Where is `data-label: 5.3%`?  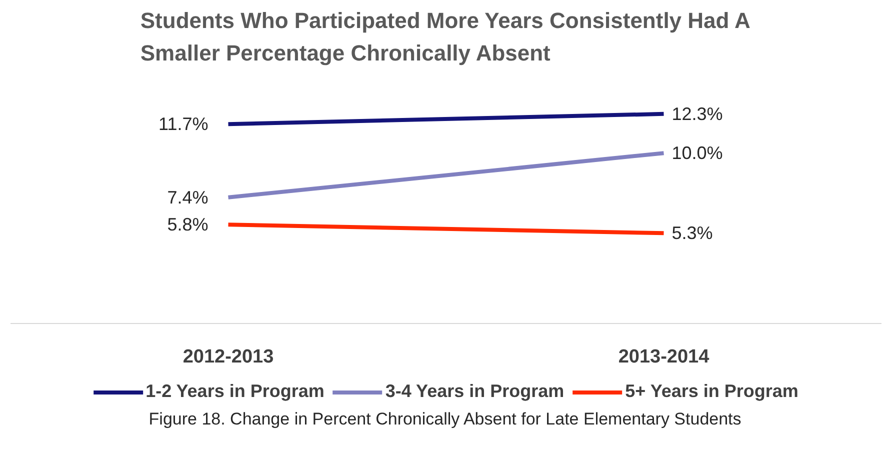
data-label: 5.3% is located at coordinates (692, 233).